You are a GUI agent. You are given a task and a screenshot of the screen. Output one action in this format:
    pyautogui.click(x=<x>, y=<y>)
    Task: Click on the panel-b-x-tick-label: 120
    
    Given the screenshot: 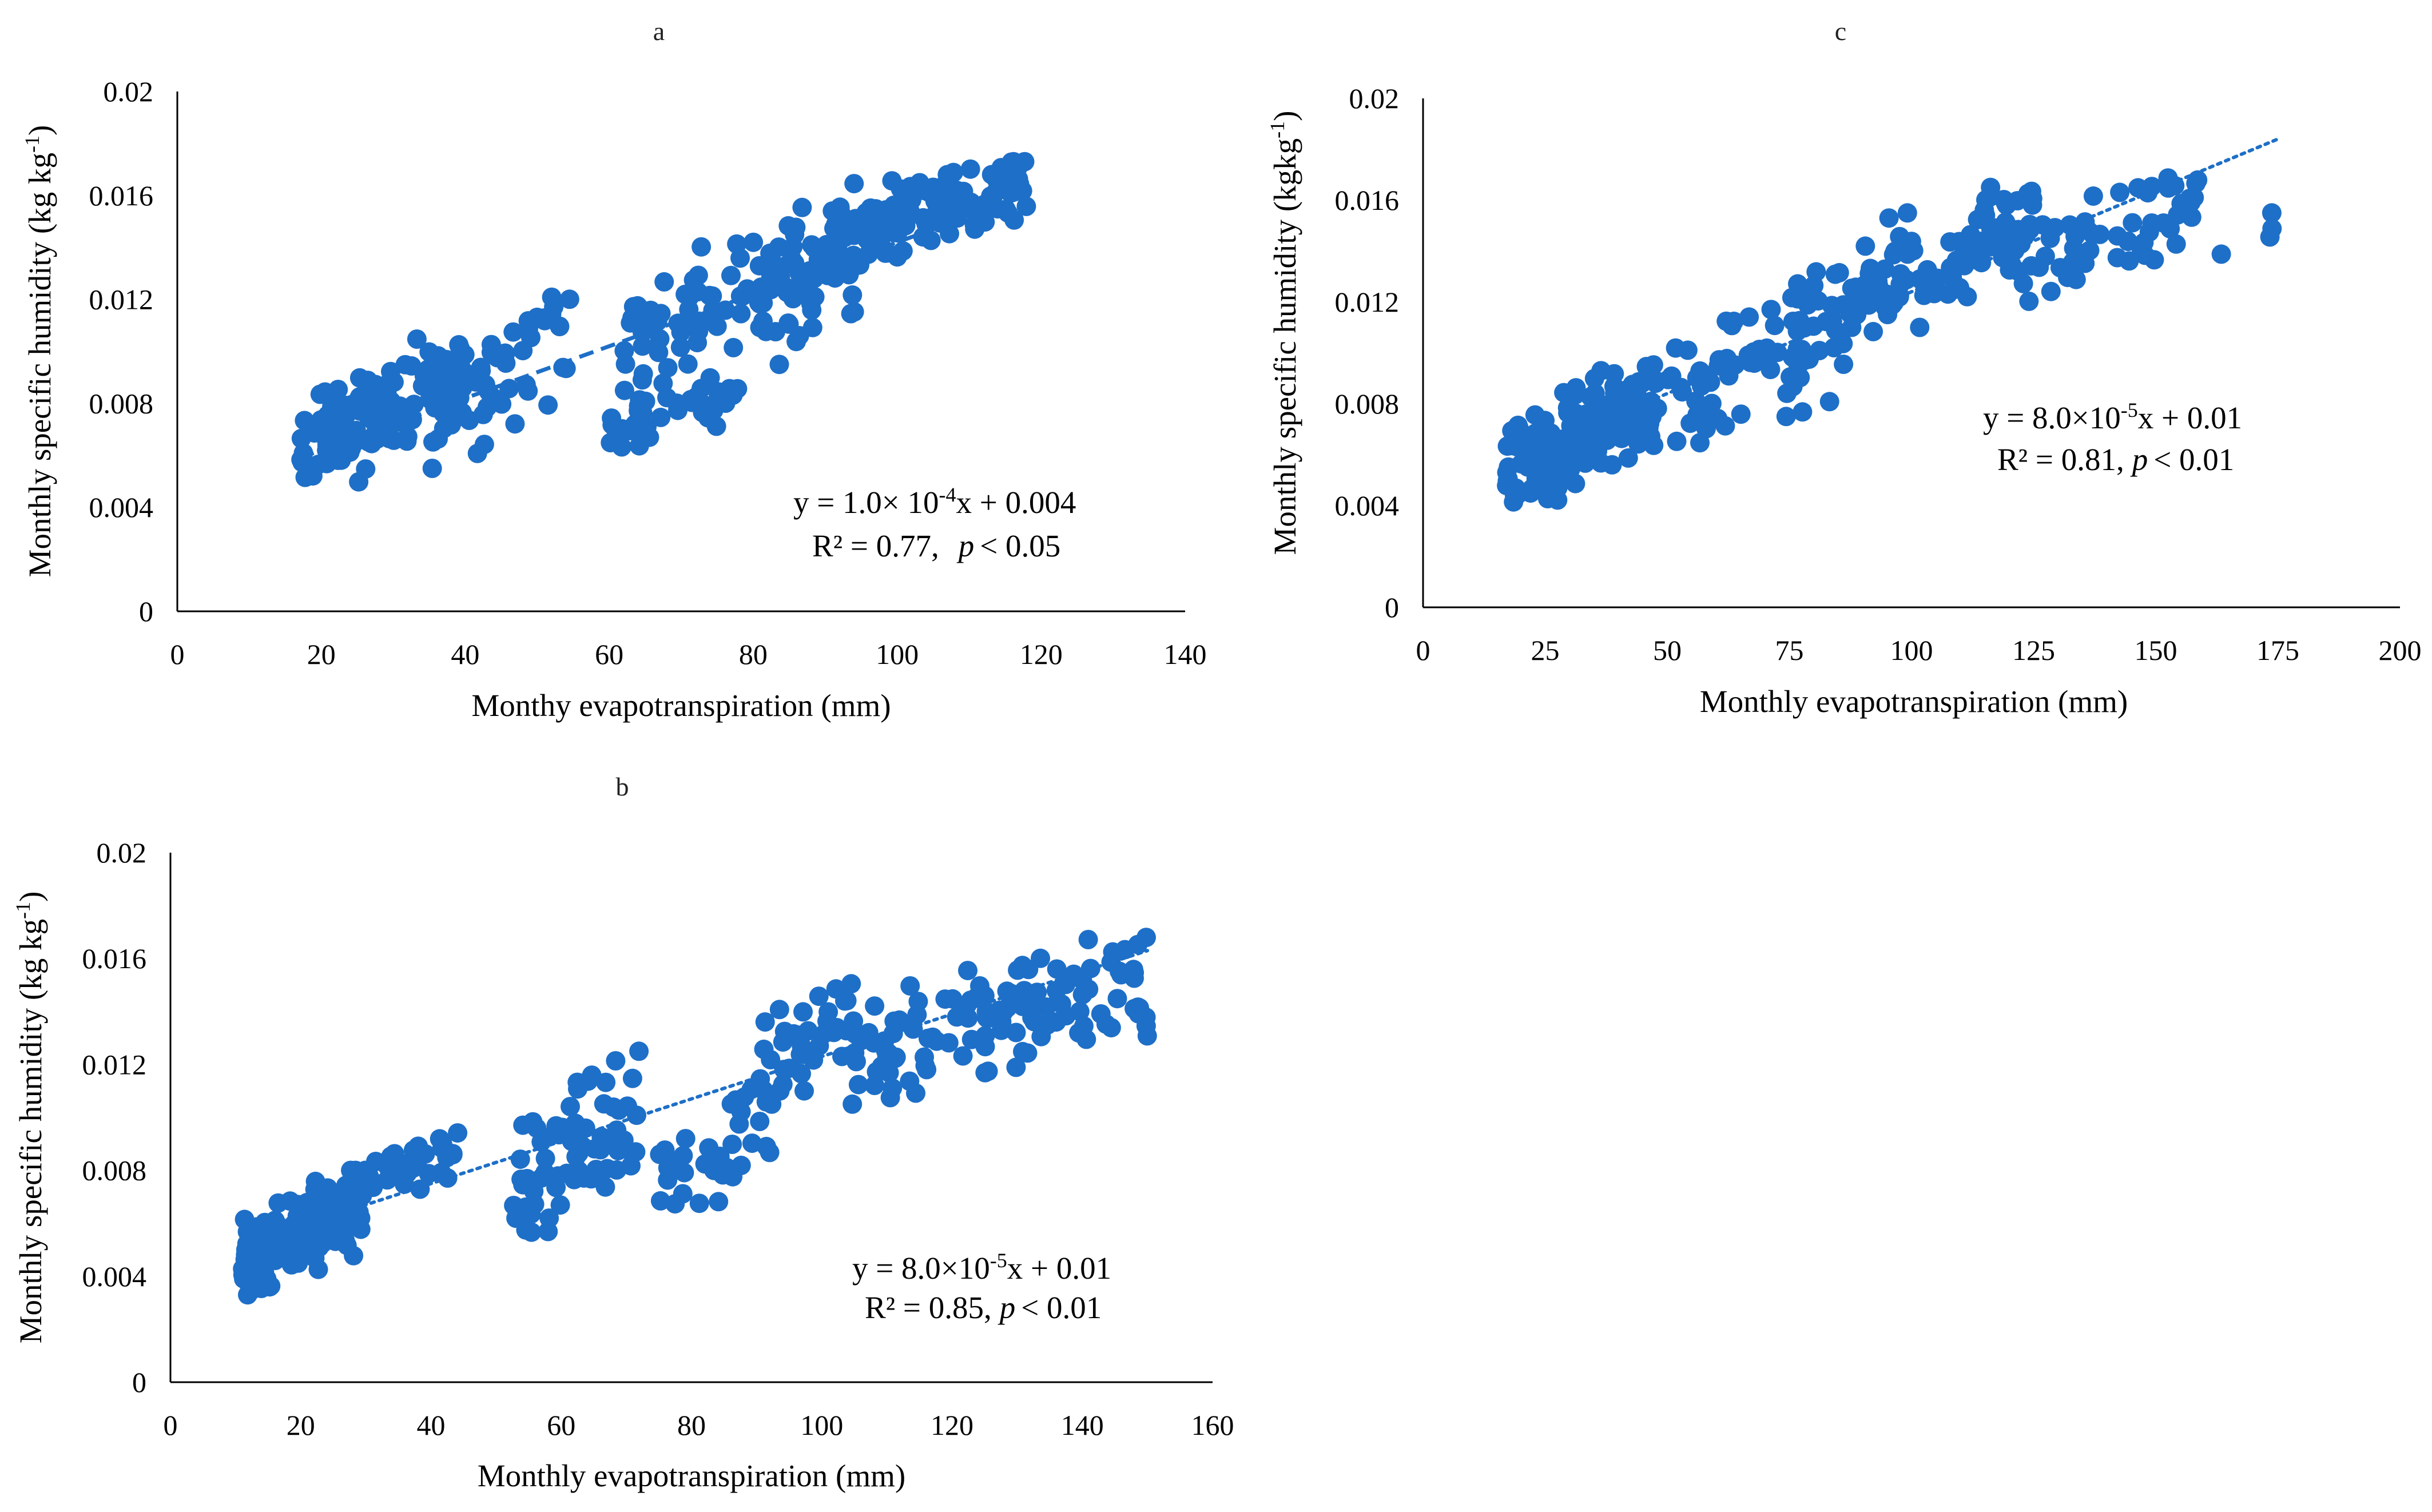 What is the action you would take?
    pyautogui.click(x=952, y=1425)
    